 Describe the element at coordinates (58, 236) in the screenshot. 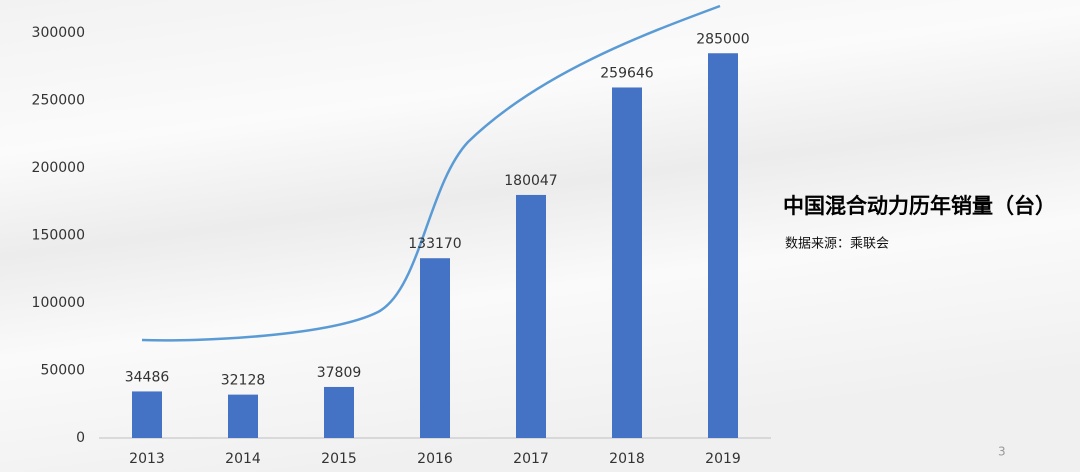

I see `y-tick-label: 150000` at that location.